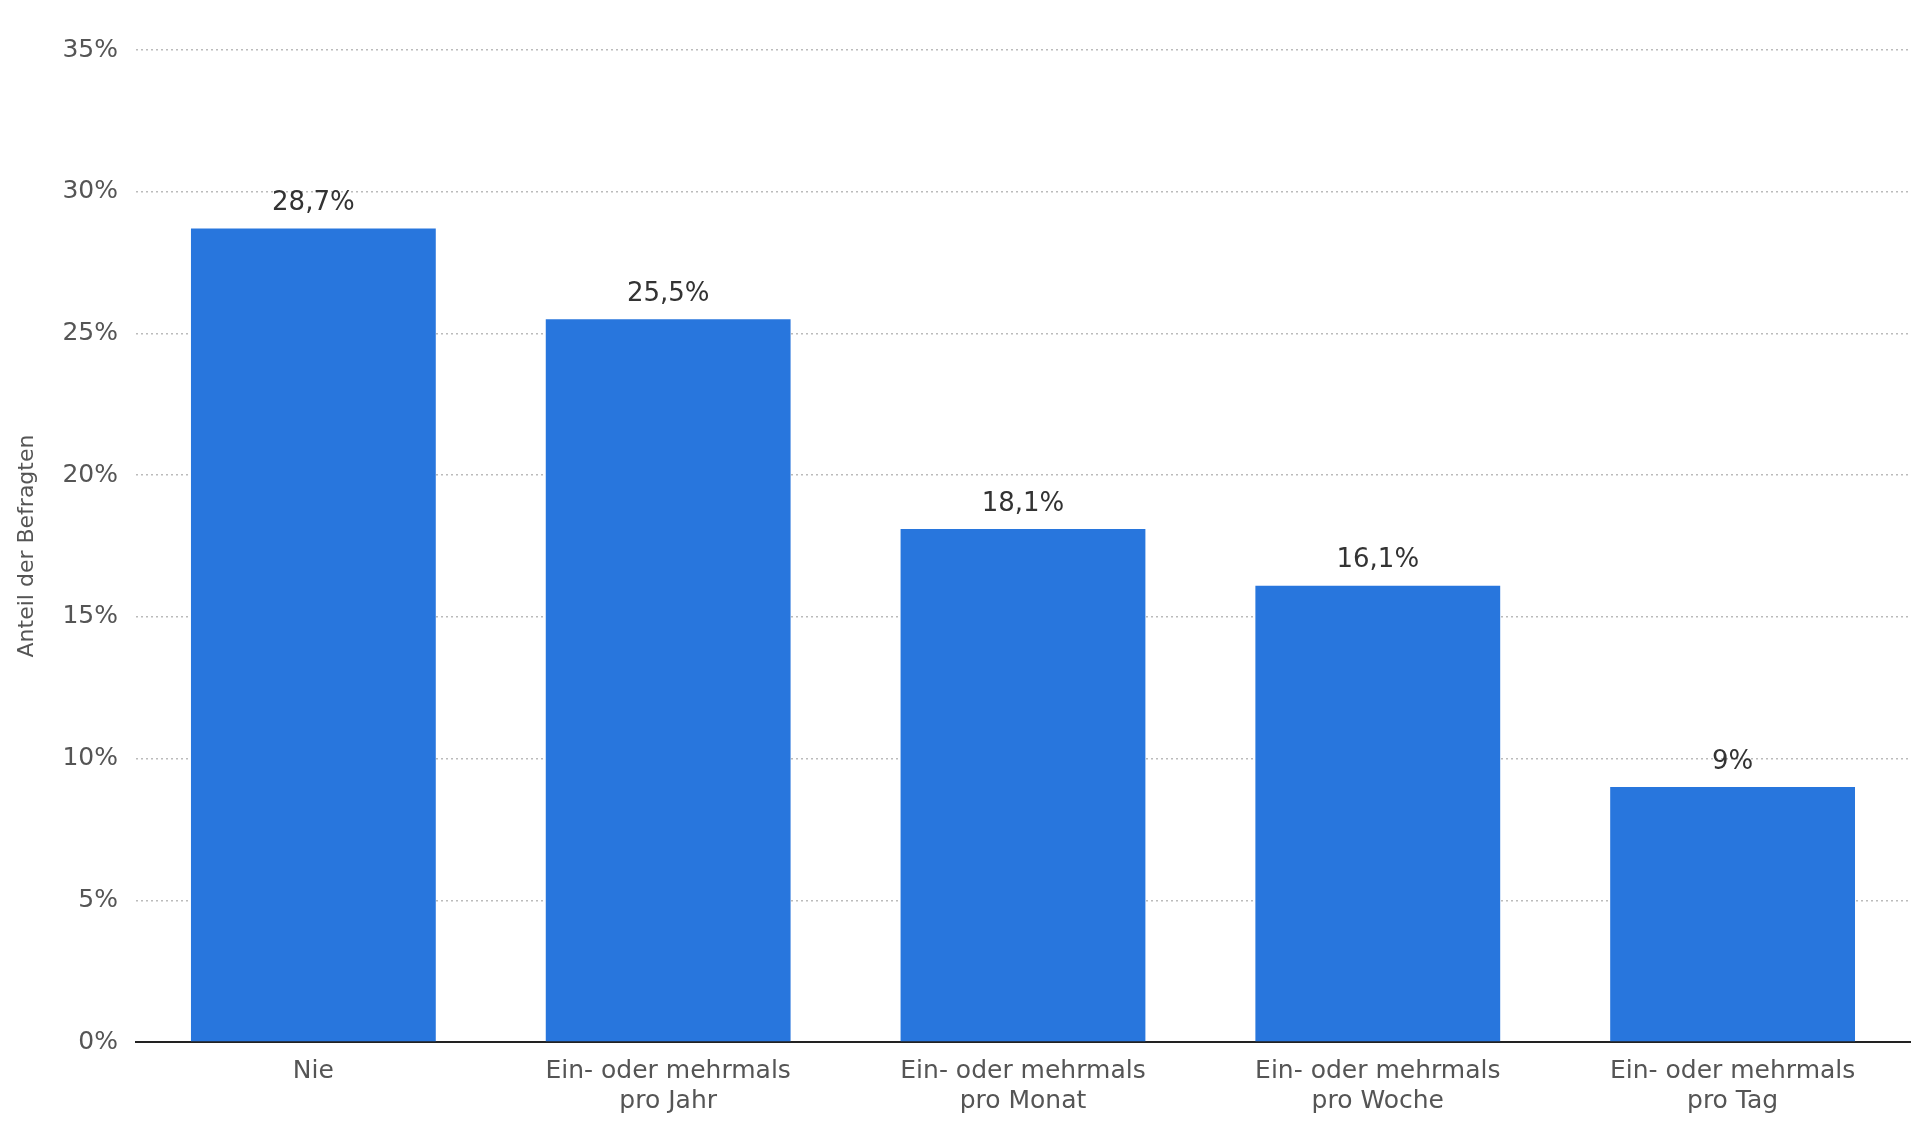 Image resolution: width=1920 pixels, height=1140 pixels. What do you see at coordinates (90, 757) in the screenshot?
I see `y-tick-label: 10%` at bounding box center [90, 757].